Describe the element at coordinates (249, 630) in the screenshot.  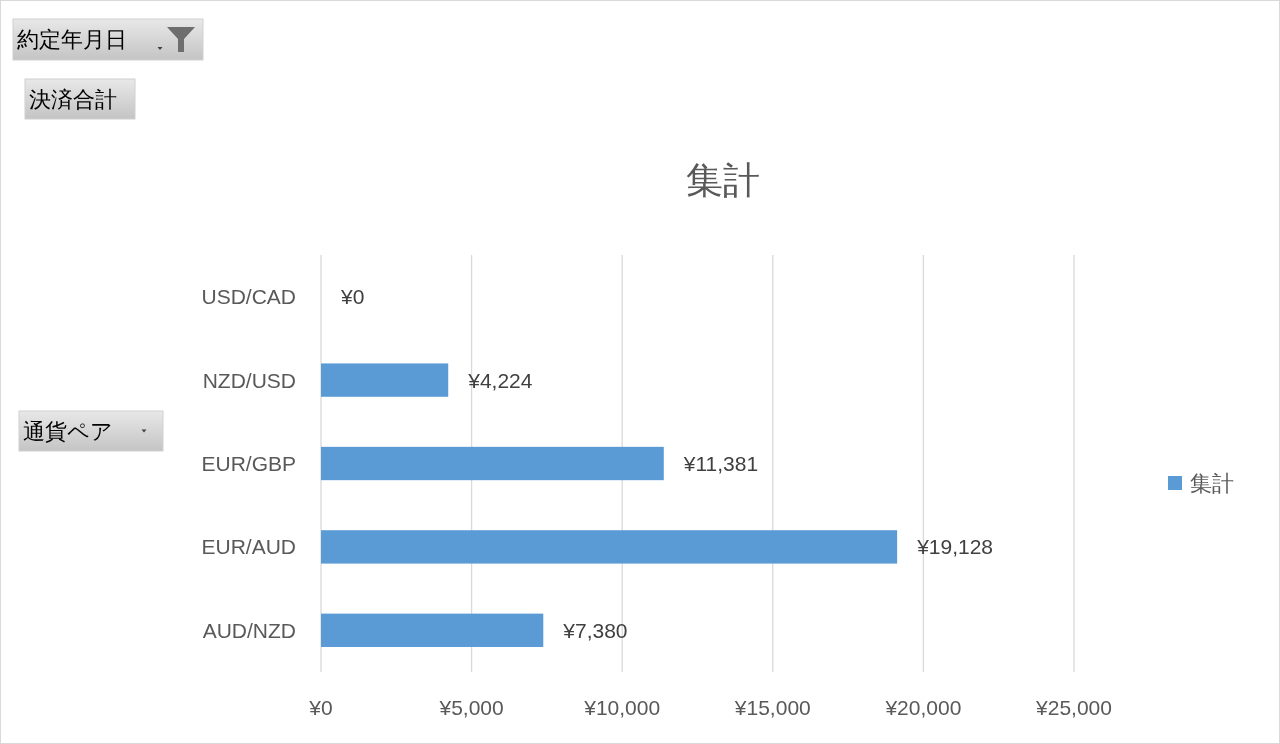
I see `y-tick-label: AUD/NZD` at that location.